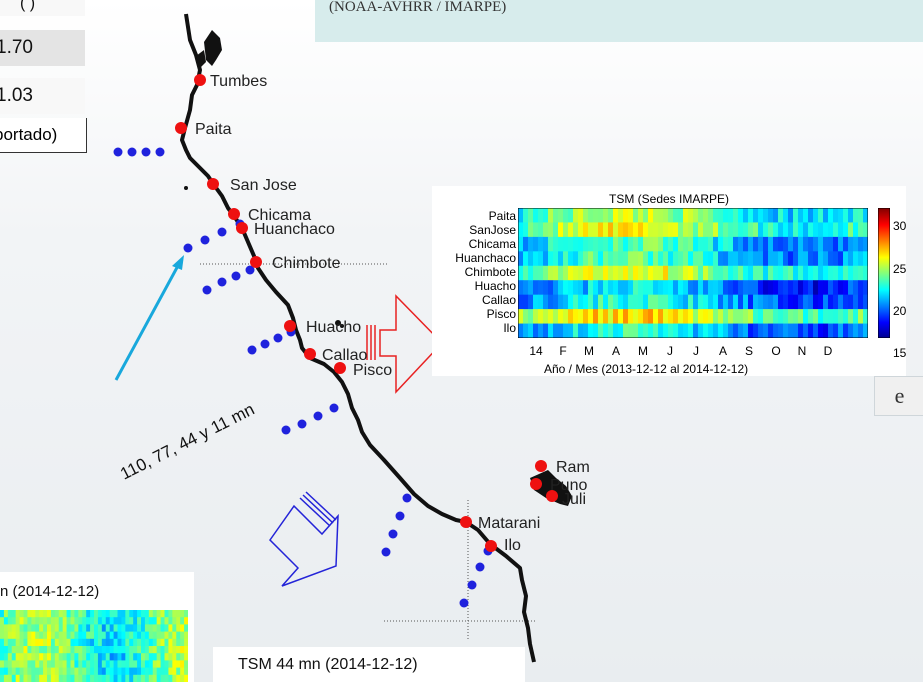 This screenshot has width=923, height=682. Describe the element at coordinates (328, 664) in the screenshot. I see `inset-title: TSM 44 mn (2014-12-12)` at that location.